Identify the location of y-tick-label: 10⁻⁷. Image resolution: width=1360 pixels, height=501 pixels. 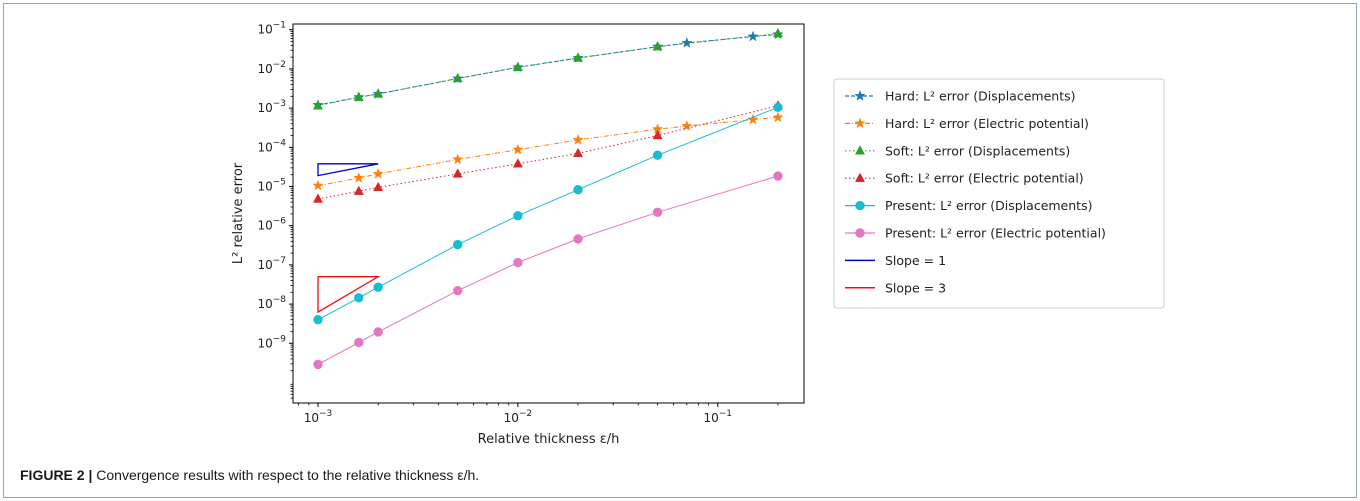
(271, 264).